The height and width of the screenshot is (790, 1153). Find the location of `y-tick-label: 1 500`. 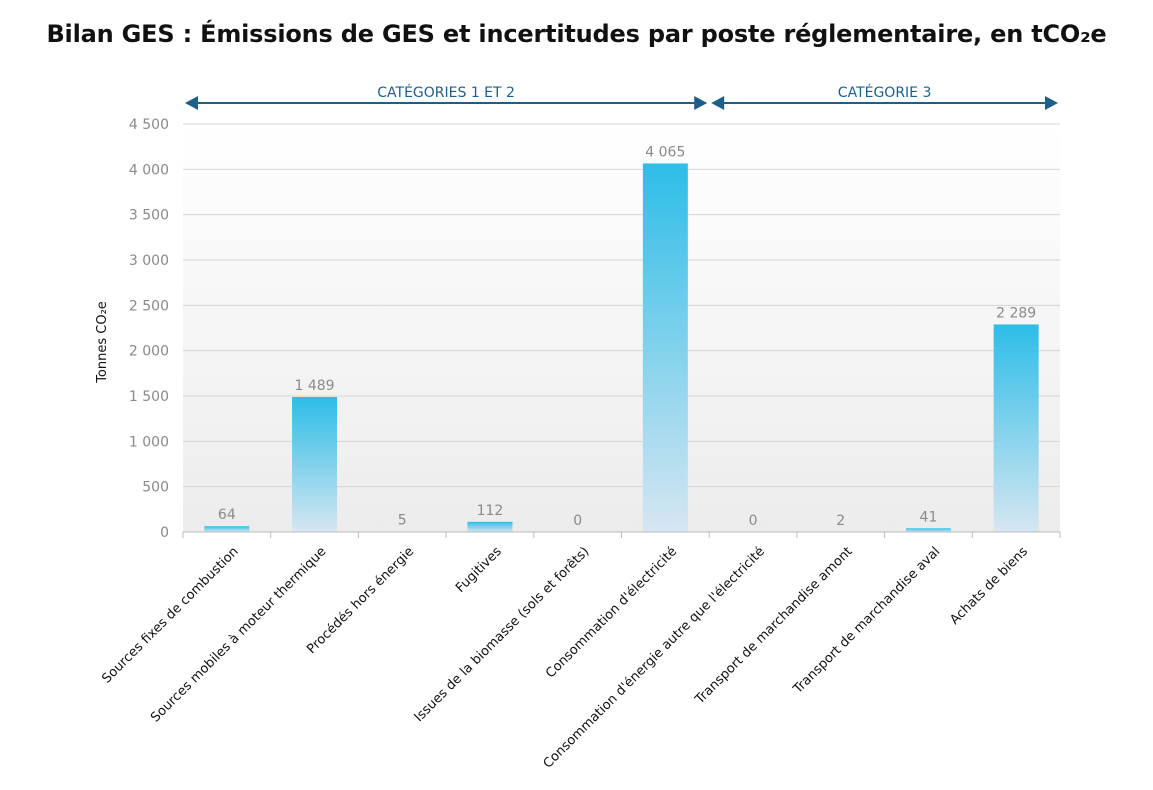

y-tick-label: 1 500 is located at coordinates (149, 397).